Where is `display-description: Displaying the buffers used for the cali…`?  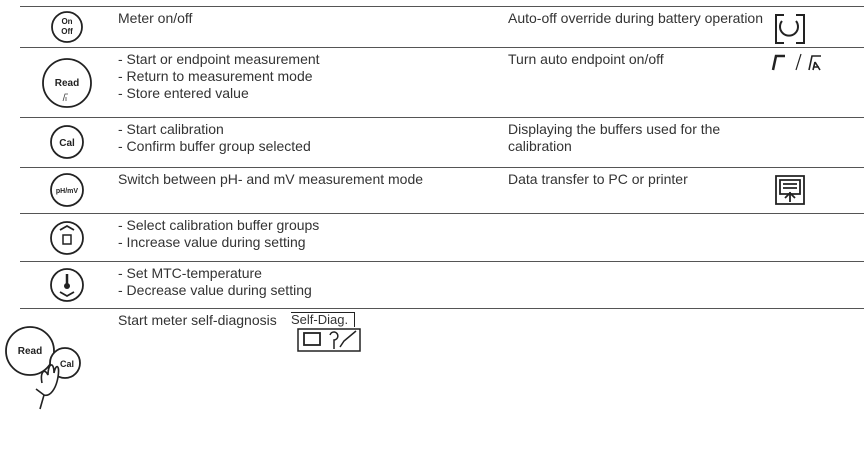
display-description: Displaying the buffers used for the cali… is located at coordinates (614, 137).